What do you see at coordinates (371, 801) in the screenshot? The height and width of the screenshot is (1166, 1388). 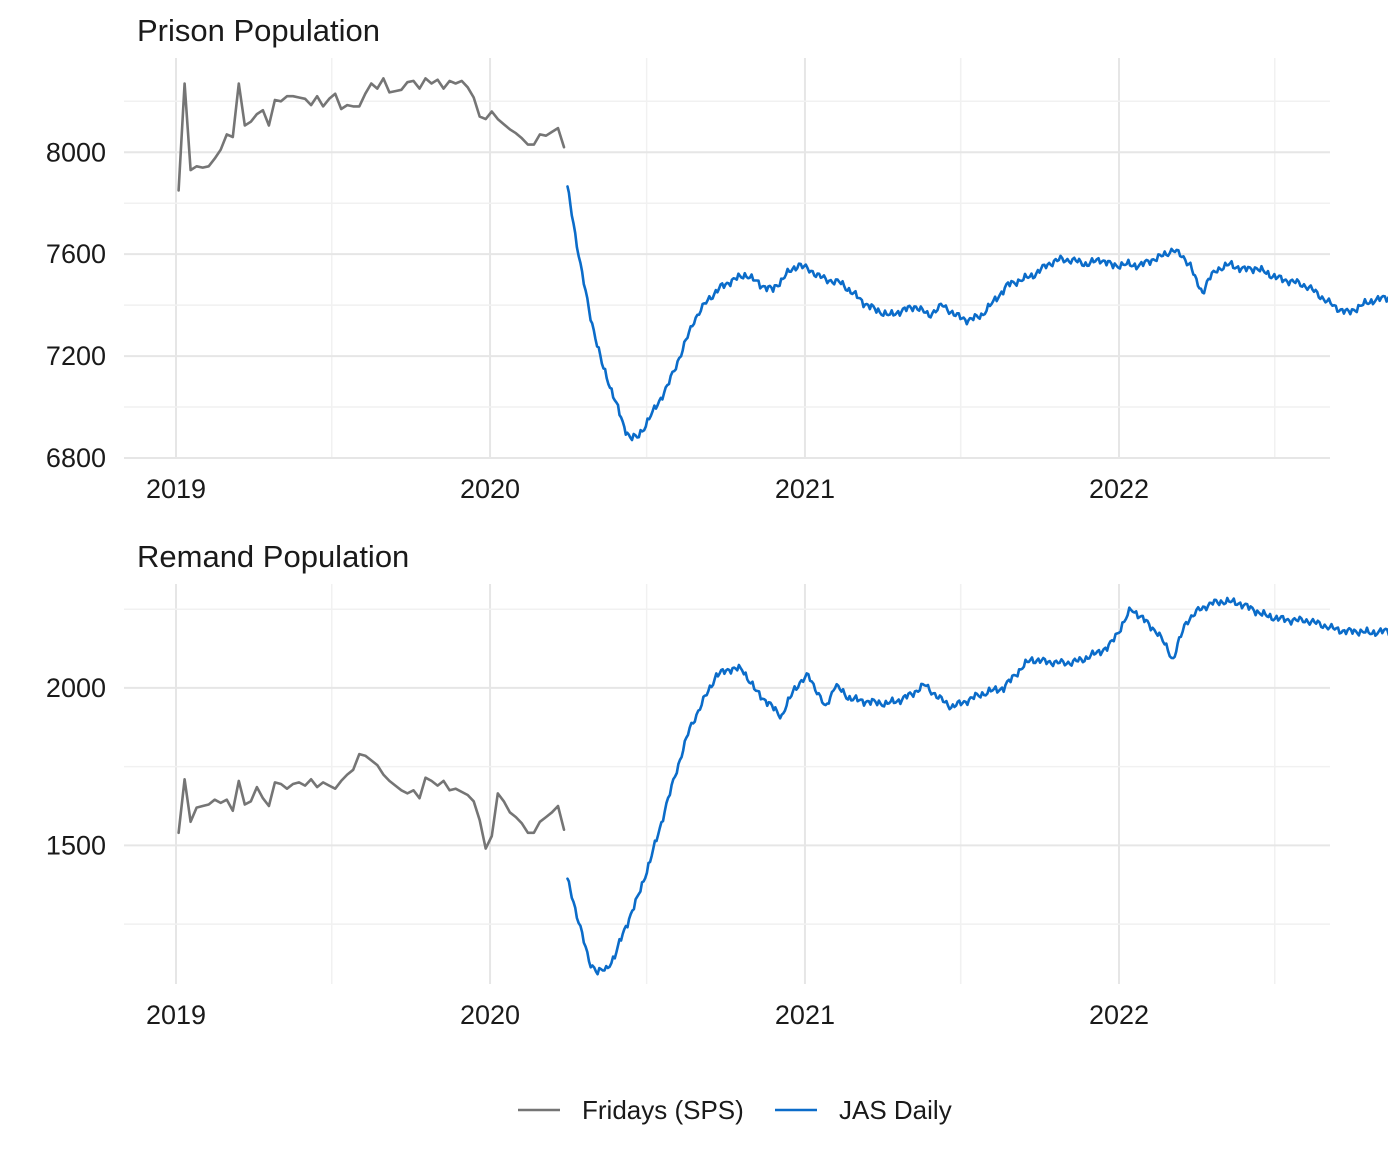 I see `remand-series-fridays-sps` at bounding box center [371, 801].